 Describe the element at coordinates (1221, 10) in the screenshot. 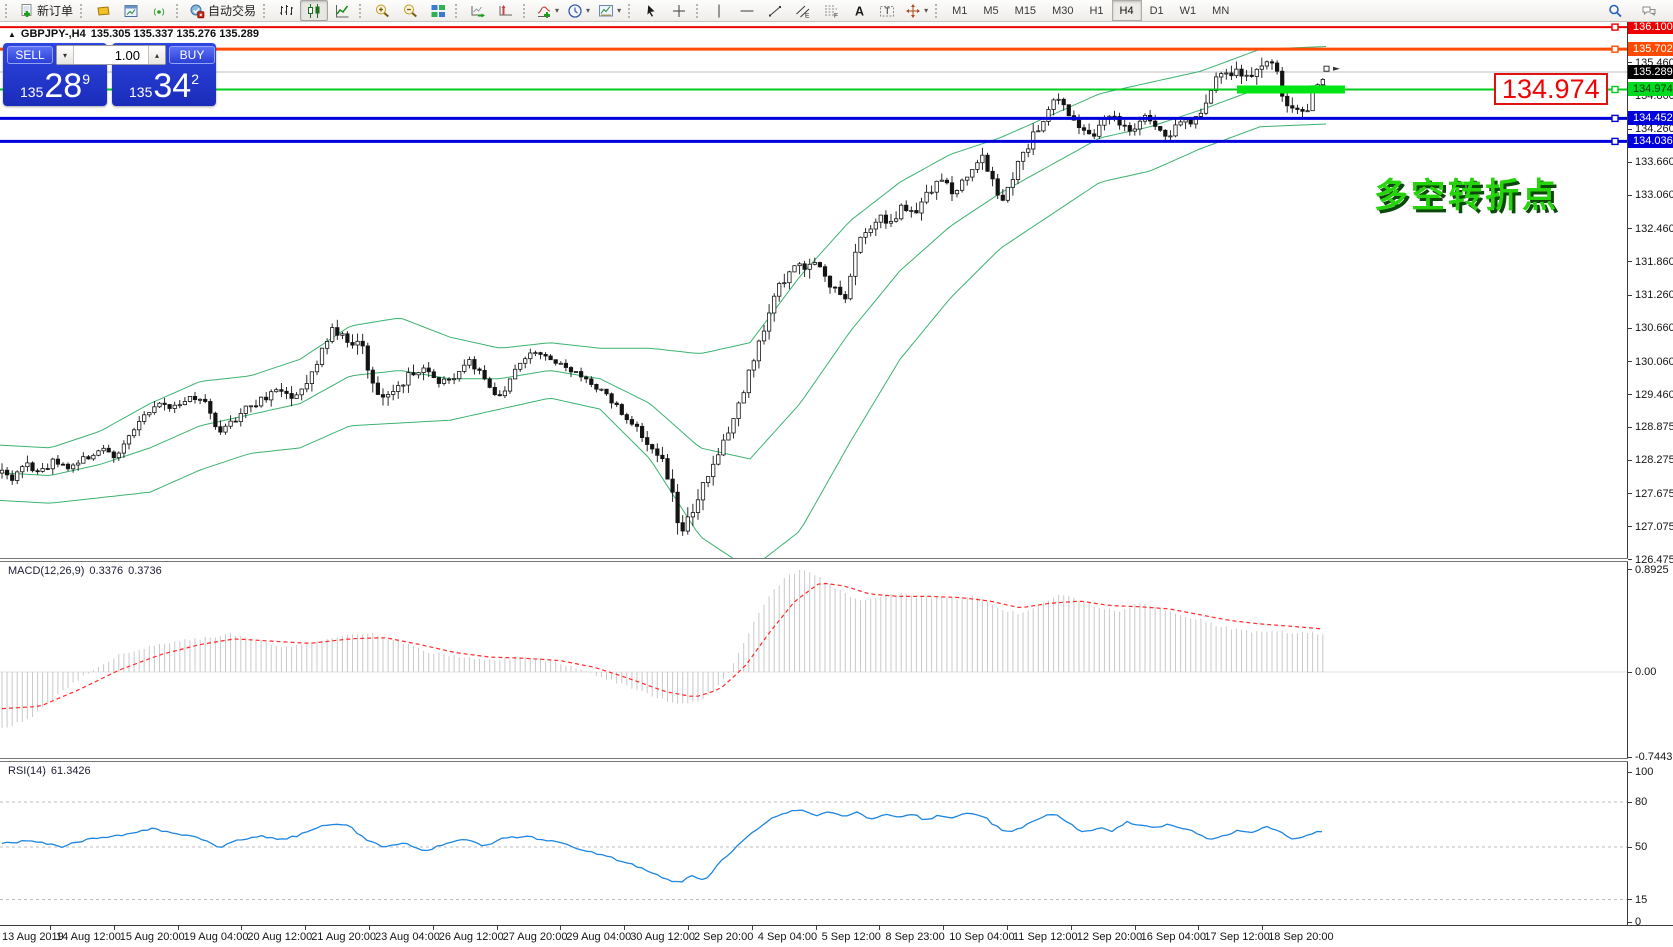

I see `timeframe-button-mn: MN` at that location.